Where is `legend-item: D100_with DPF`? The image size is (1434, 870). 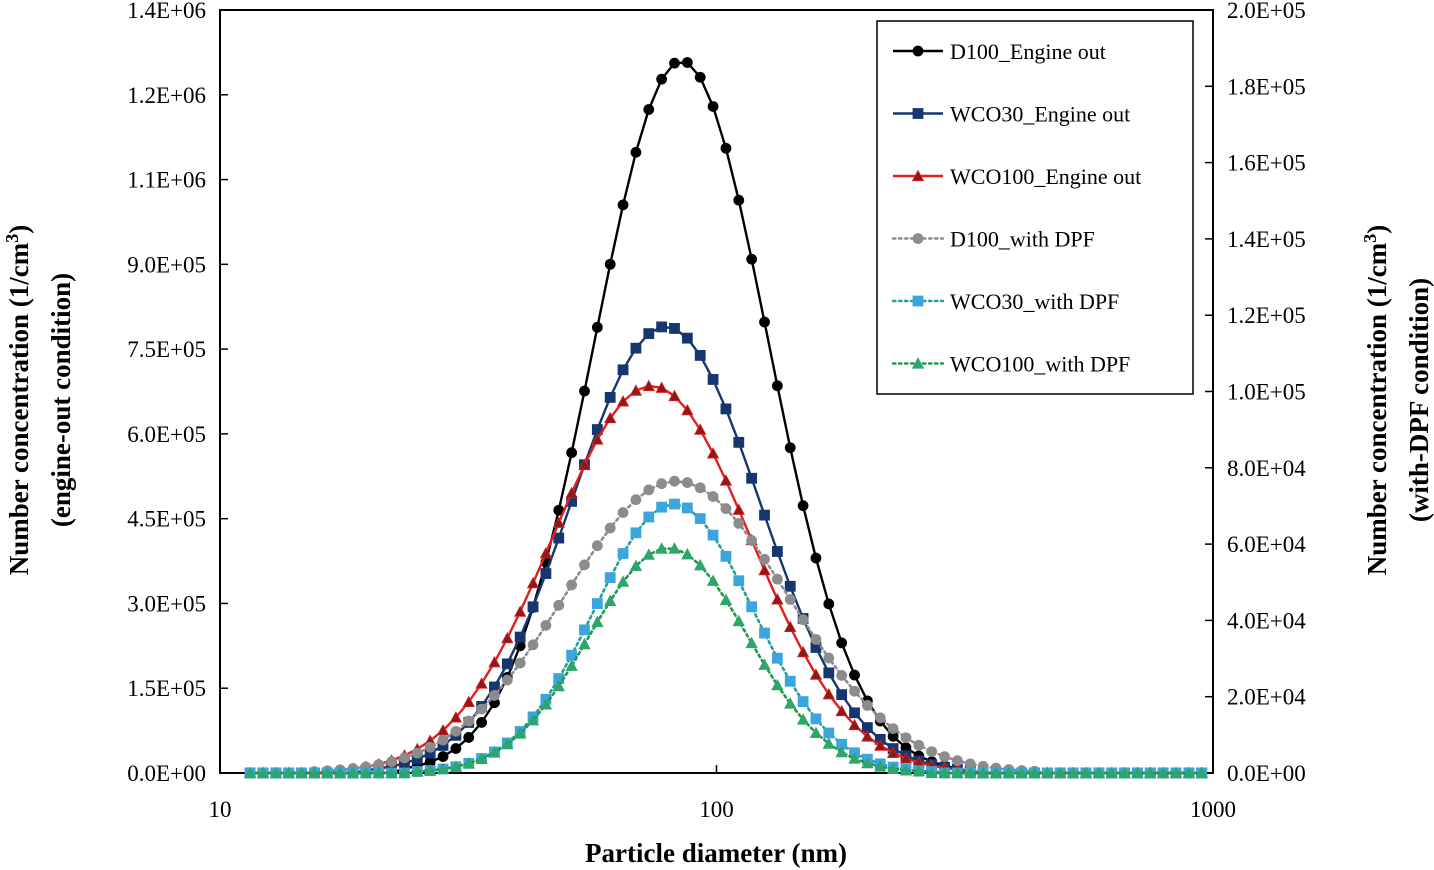
legend-item: D100_with DPF is located at coordinates (993, 239).